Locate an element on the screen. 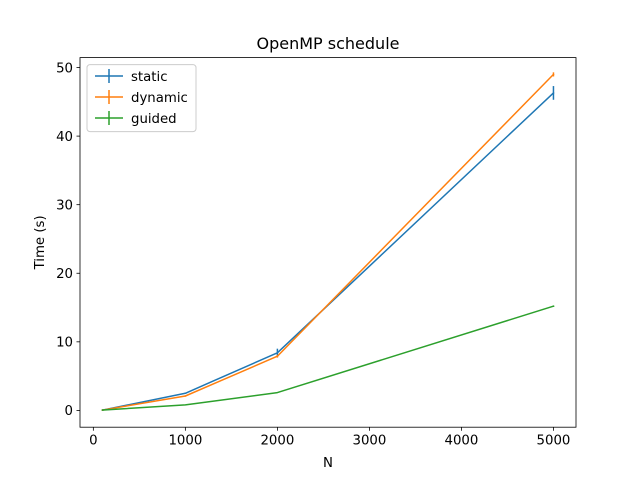 The height and width of the screenshot is (480, 640). legend-item-guided: guided is located at coordinates (136, 119).